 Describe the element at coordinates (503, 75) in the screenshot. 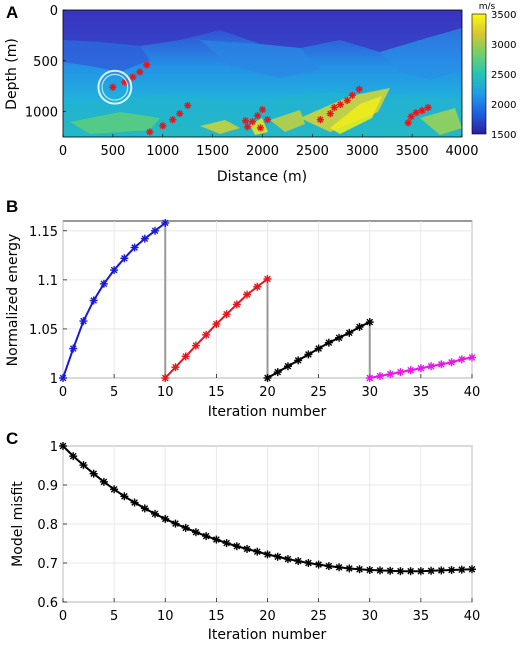

I see `colorbar-ticks: 3500 3000 2500 2000 1500` at that location.